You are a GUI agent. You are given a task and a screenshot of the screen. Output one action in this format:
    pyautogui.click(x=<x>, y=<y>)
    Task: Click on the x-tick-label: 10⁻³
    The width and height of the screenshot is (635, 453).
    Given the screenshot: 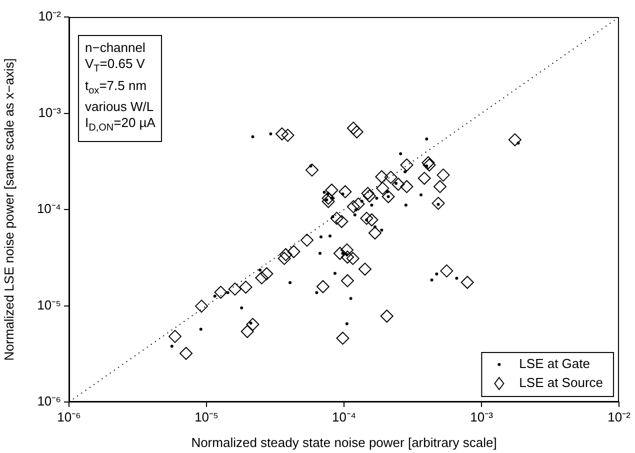 What is the action you would take?
    pyautogui.click(x=482, y=416)
    